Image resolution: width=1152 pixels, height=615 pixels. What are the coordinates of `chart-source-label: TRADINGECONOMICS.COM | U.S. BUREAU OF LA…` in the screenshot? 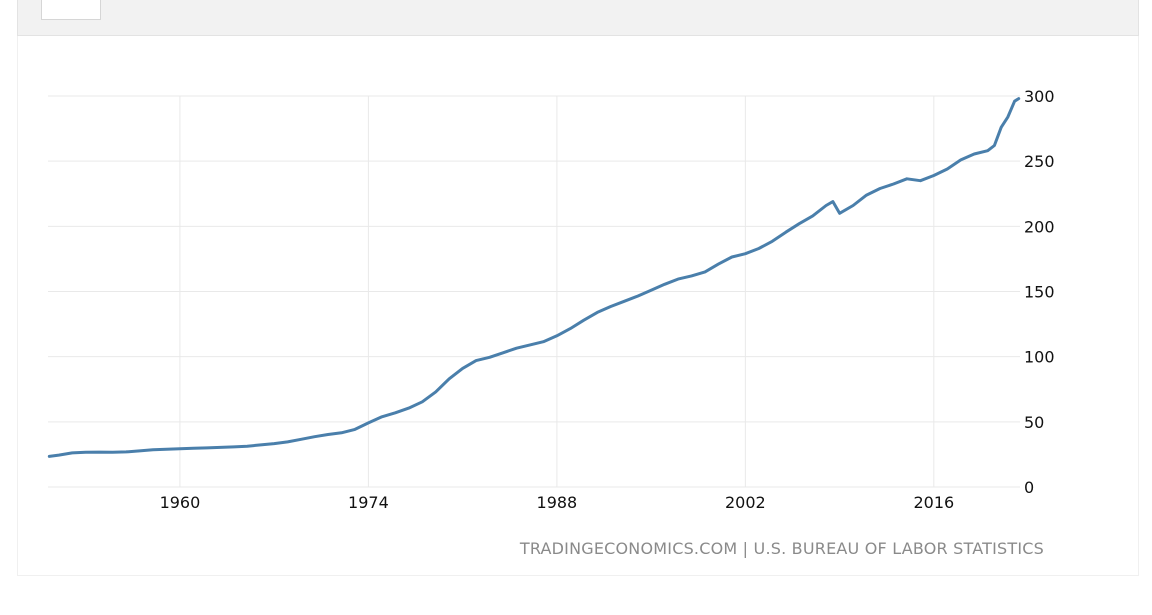 It's located at (781, 548).